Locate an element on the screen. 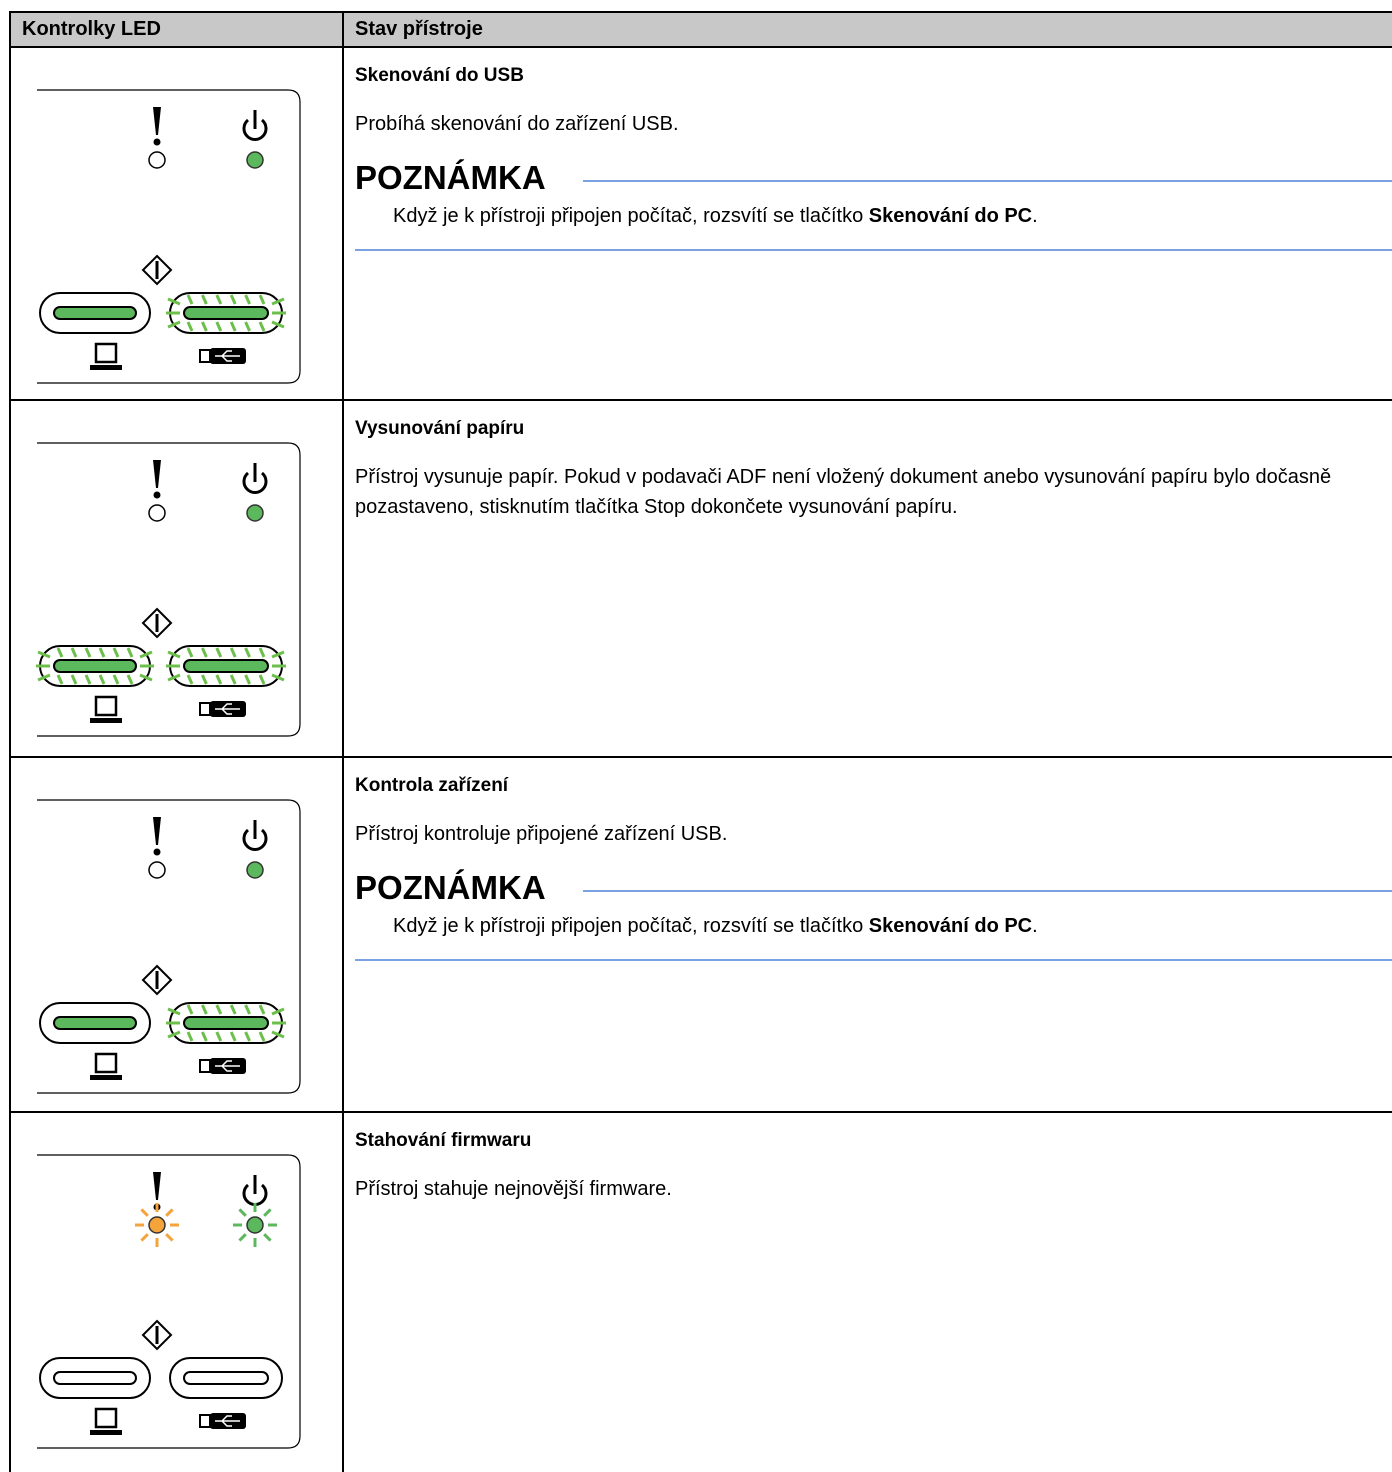 This screenshot has width=1392, height=1472. status-title: Kontrola zařízení is located at coordinates (432, 785).